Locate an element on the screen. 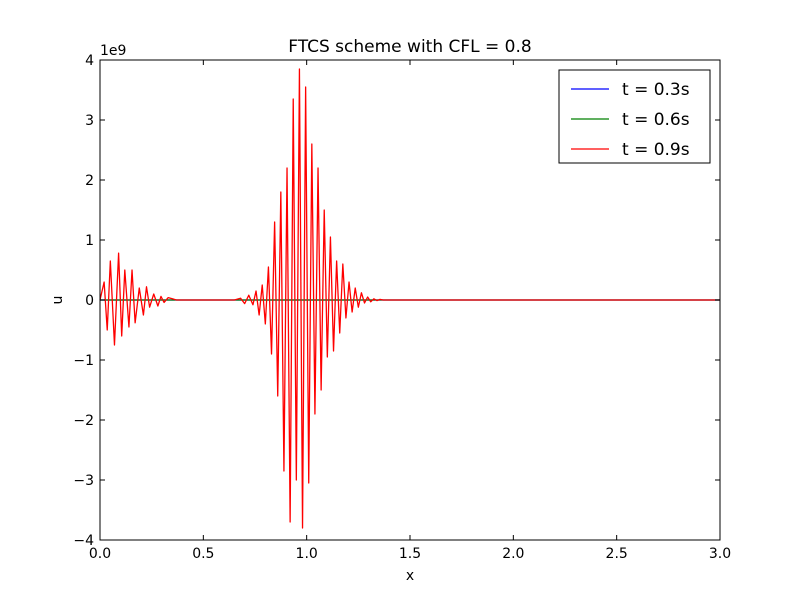 The height and width of the screenshot is (600, 800). x-tick-label: 2.0 is located at coordinates (513, 554).